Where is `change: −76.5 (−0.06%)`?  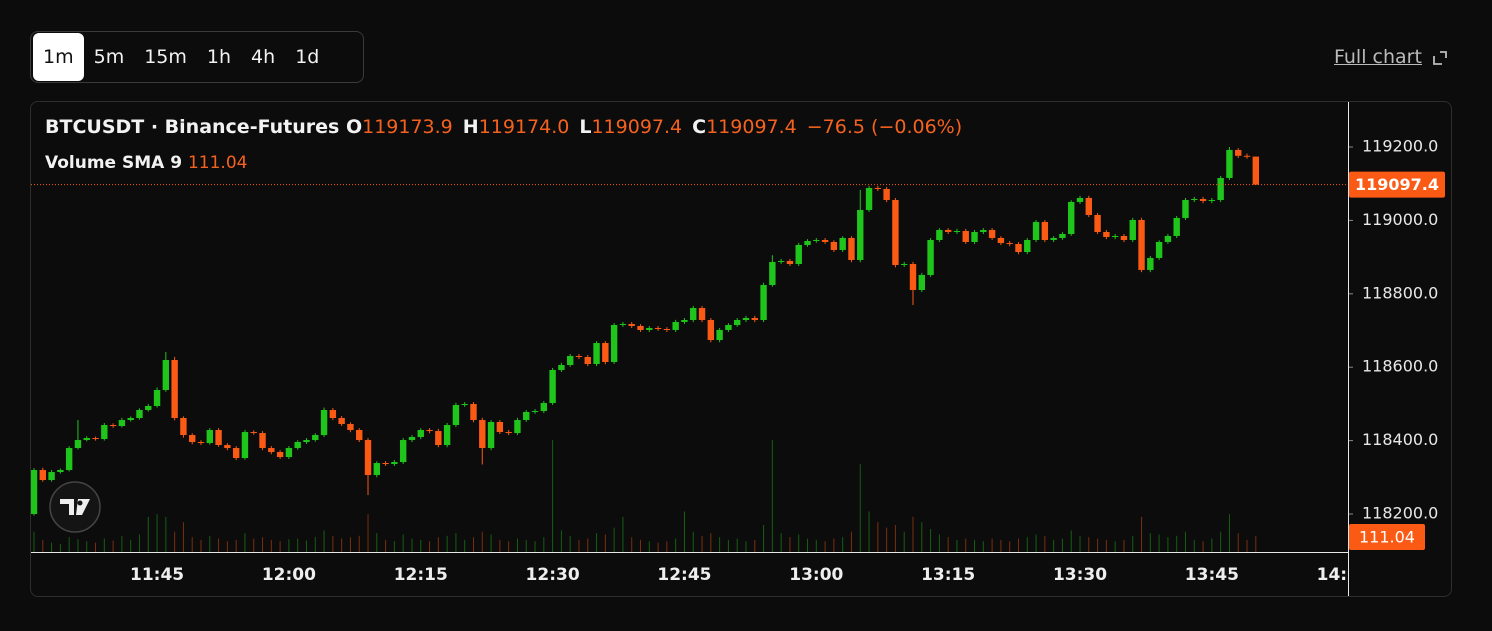 change: −76.5 (−0.06%) is located at coordinates (884, 127).